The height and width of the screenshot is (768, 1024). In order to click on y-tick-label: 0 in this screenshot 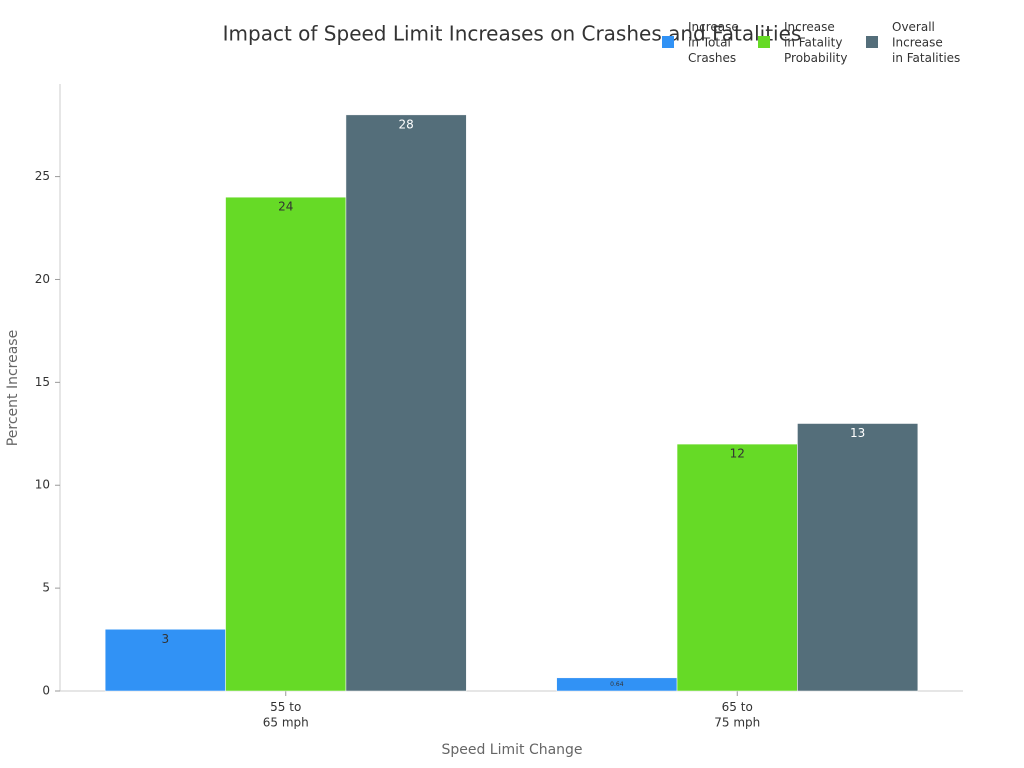, I will do `click(46, 691)`.